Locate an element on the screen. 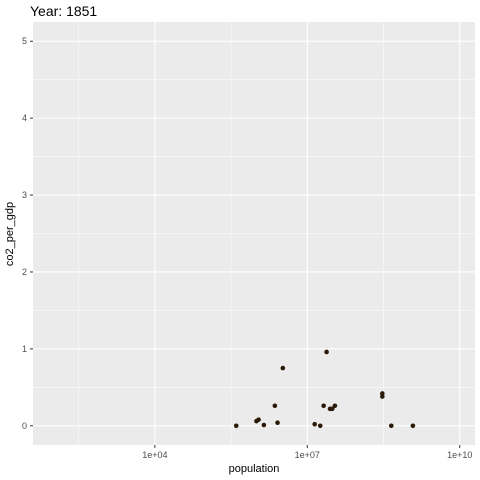 This screenshot has width=480, height=480. x-axis: 1e+04 1e+07 1e+10 is located at coordinates (307, 452).